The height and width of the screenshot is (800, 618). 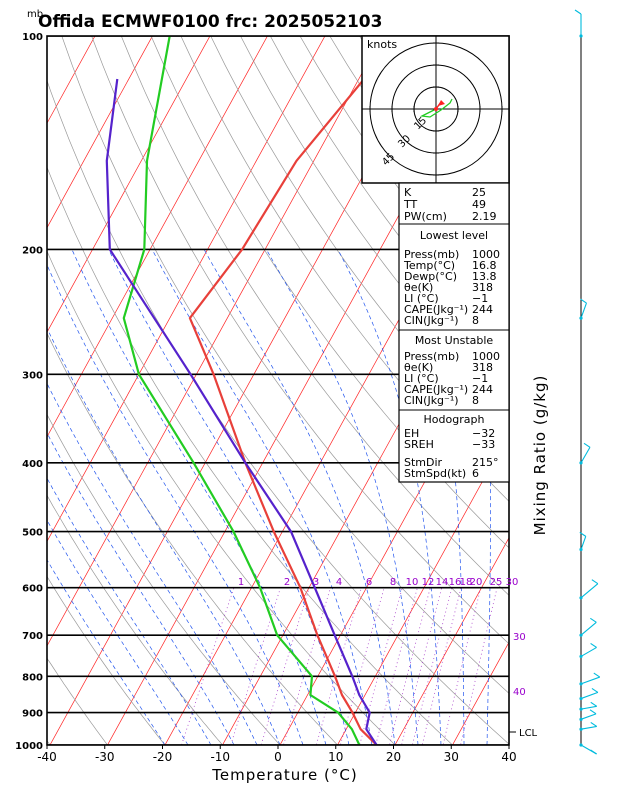 What do you see at coordinates (483, 433) in the screenshot?
I see `hodograph-row-value: −32` at bounding box center [483, 433].